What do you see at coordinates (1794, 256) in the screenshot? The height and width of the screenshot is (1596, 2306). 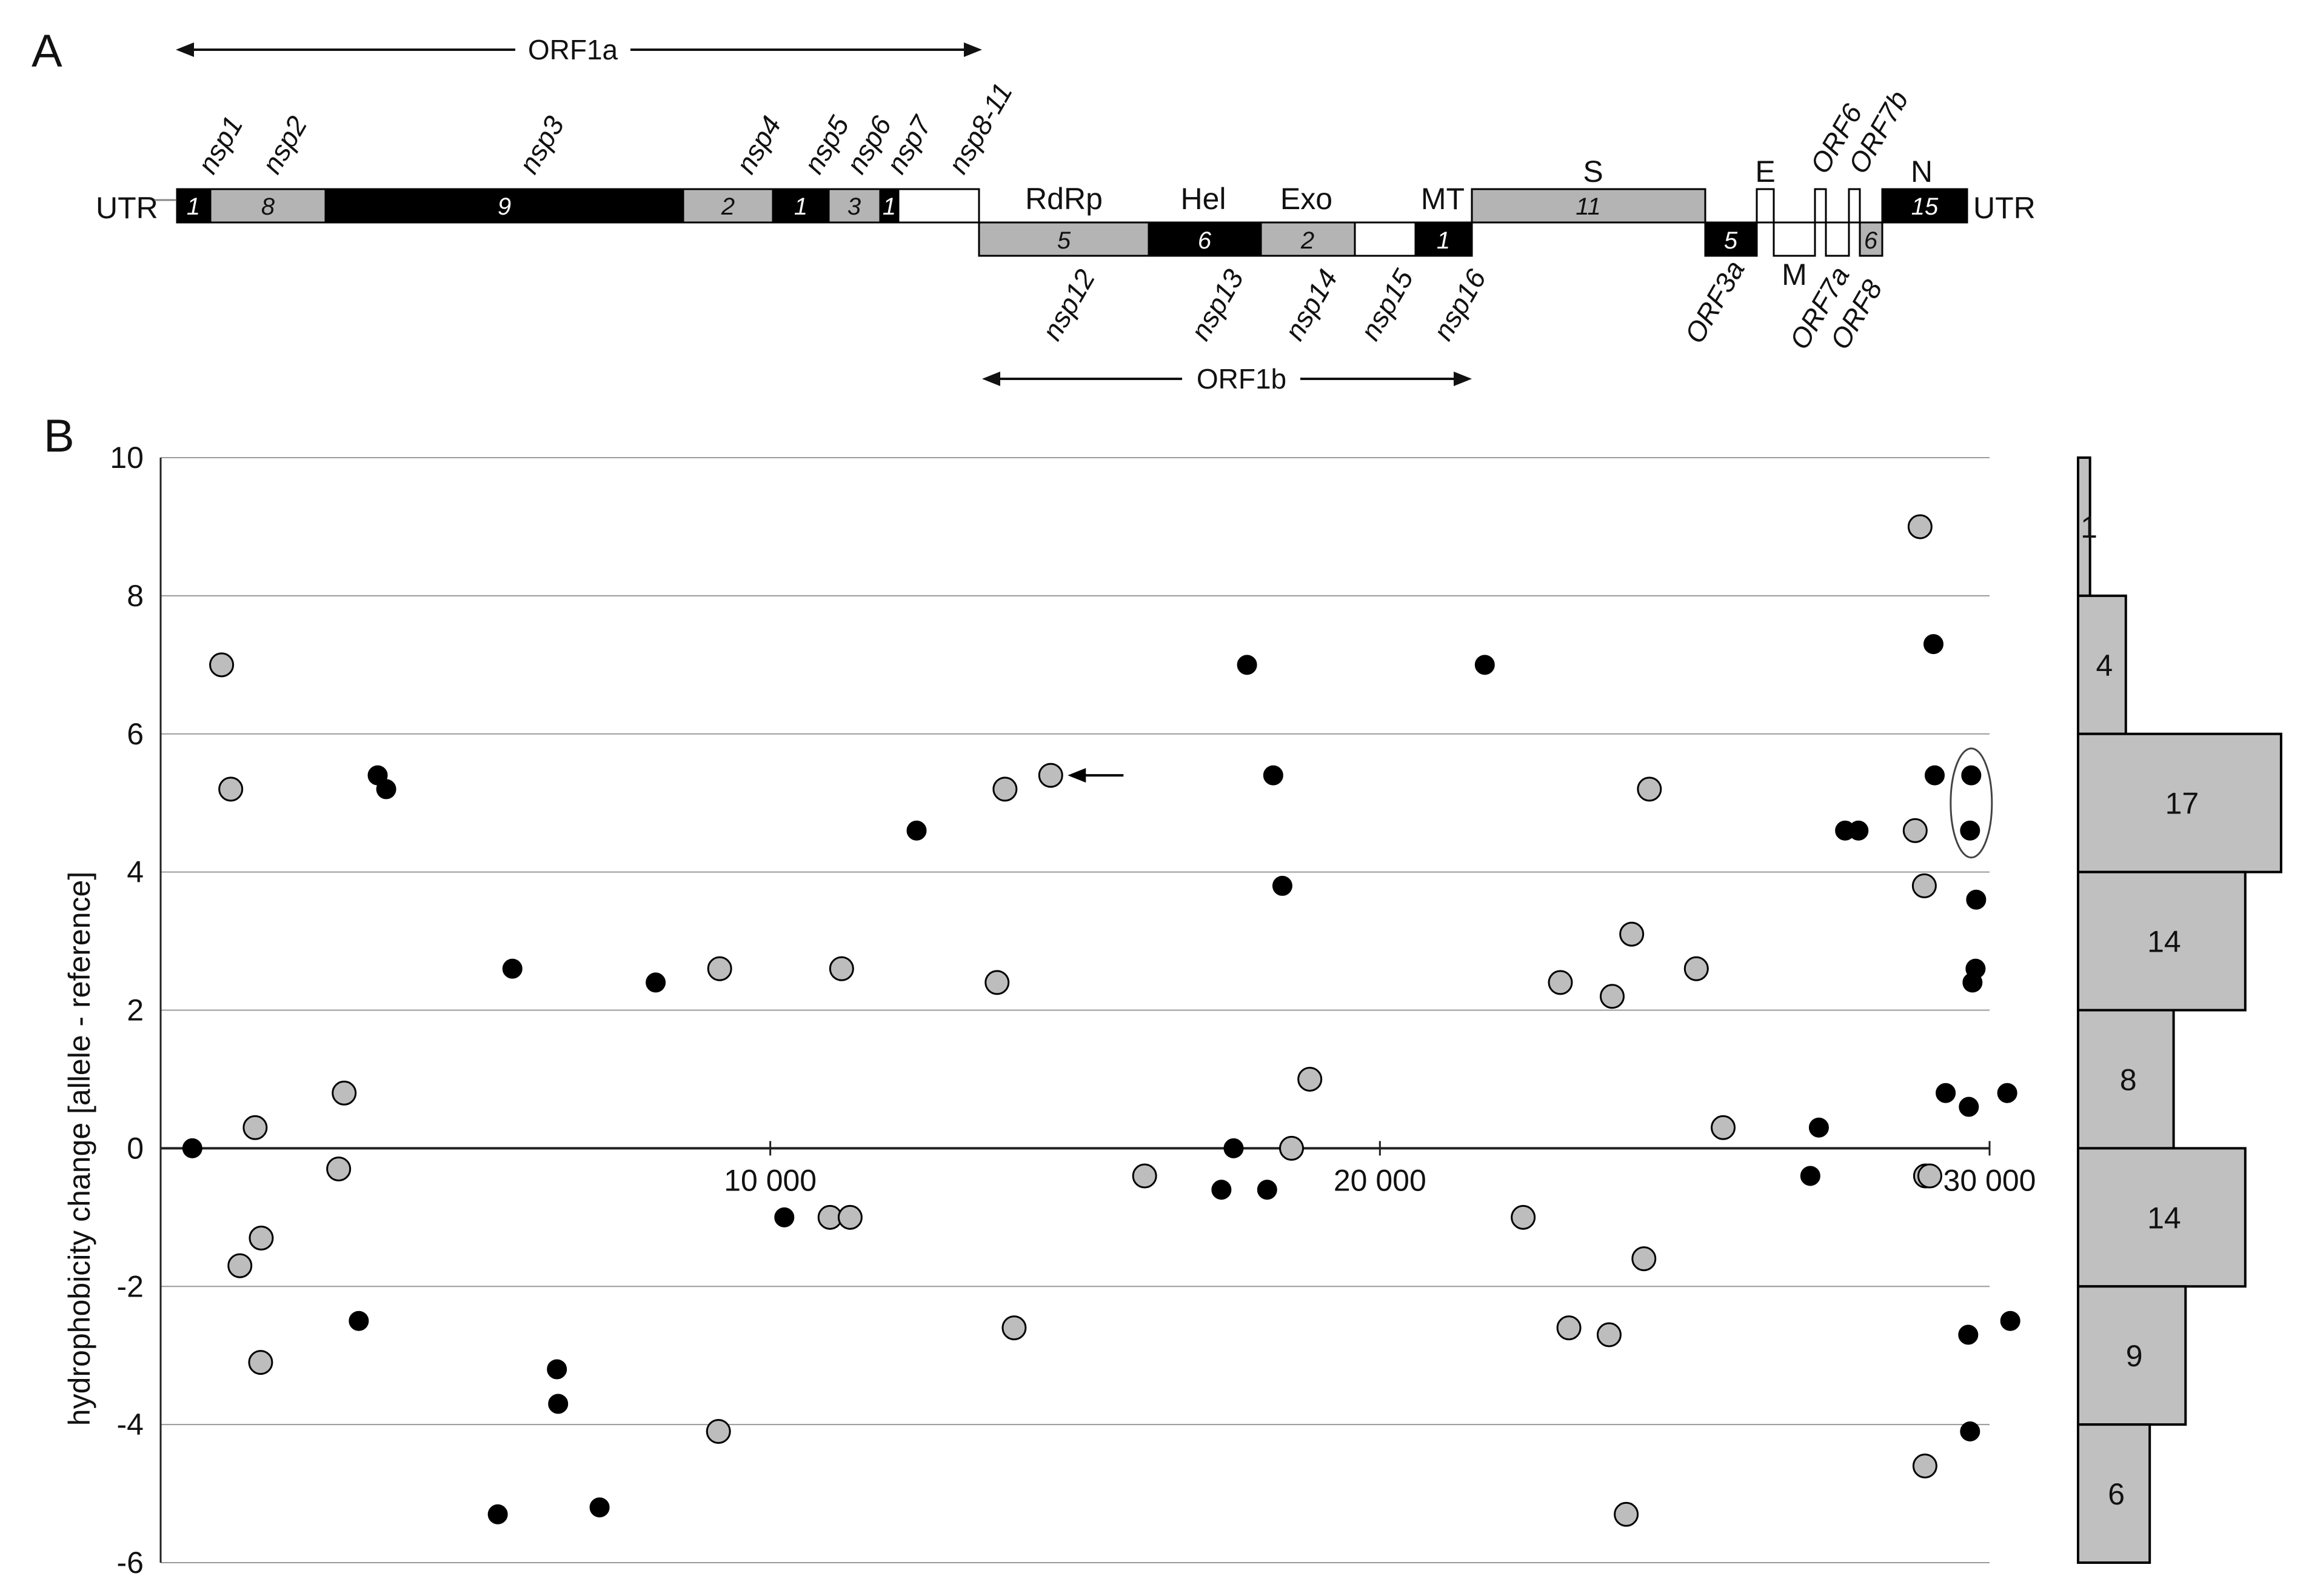 I see `segment-m: M` at bounding box center [1794, 256].